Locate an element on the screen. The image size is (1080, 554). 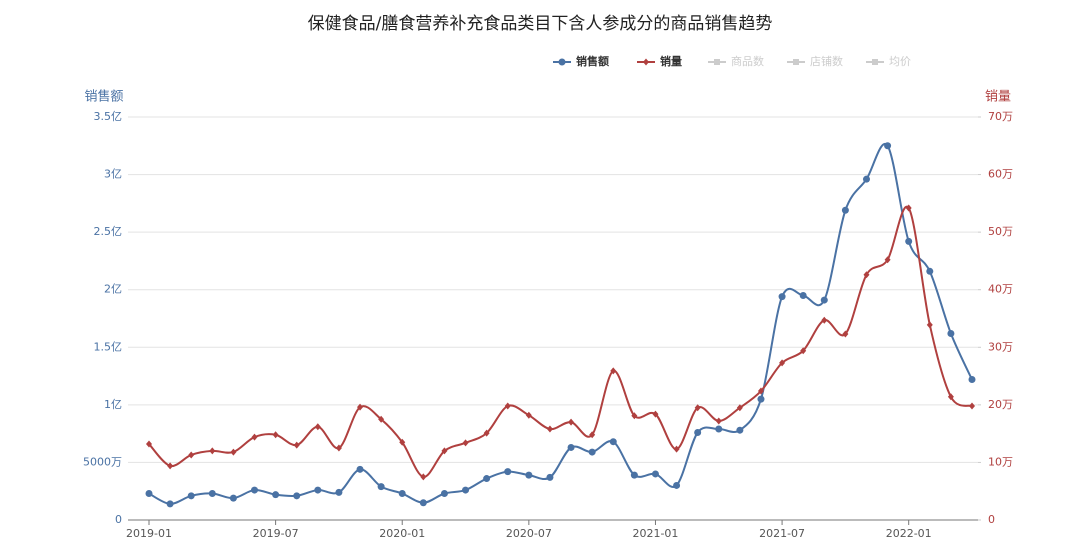
x-tick-label: 2020-07 is located at coordinates (529, 533).